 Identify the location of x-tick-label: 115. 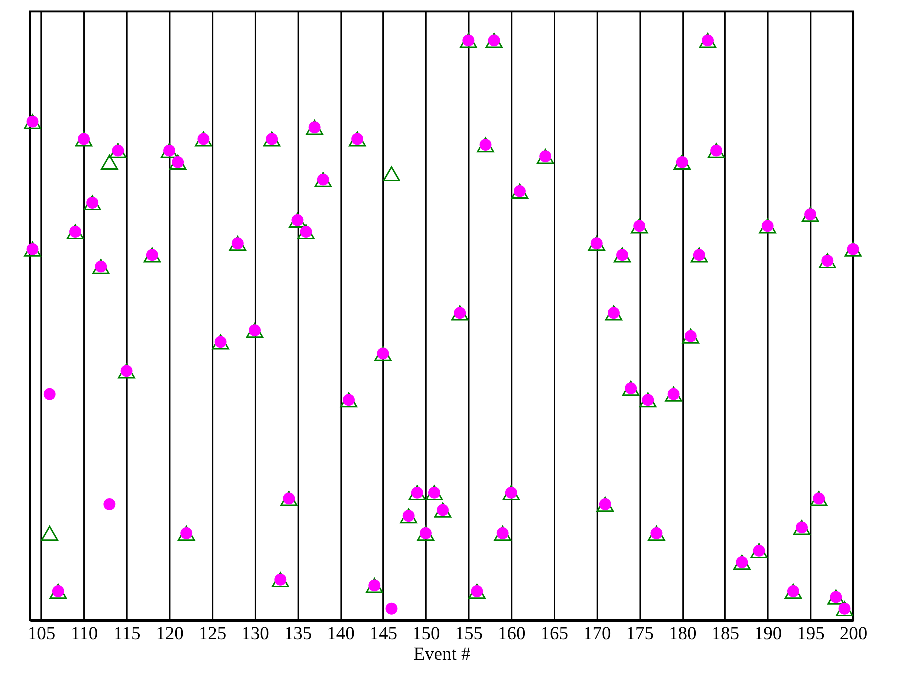
(127, 634).